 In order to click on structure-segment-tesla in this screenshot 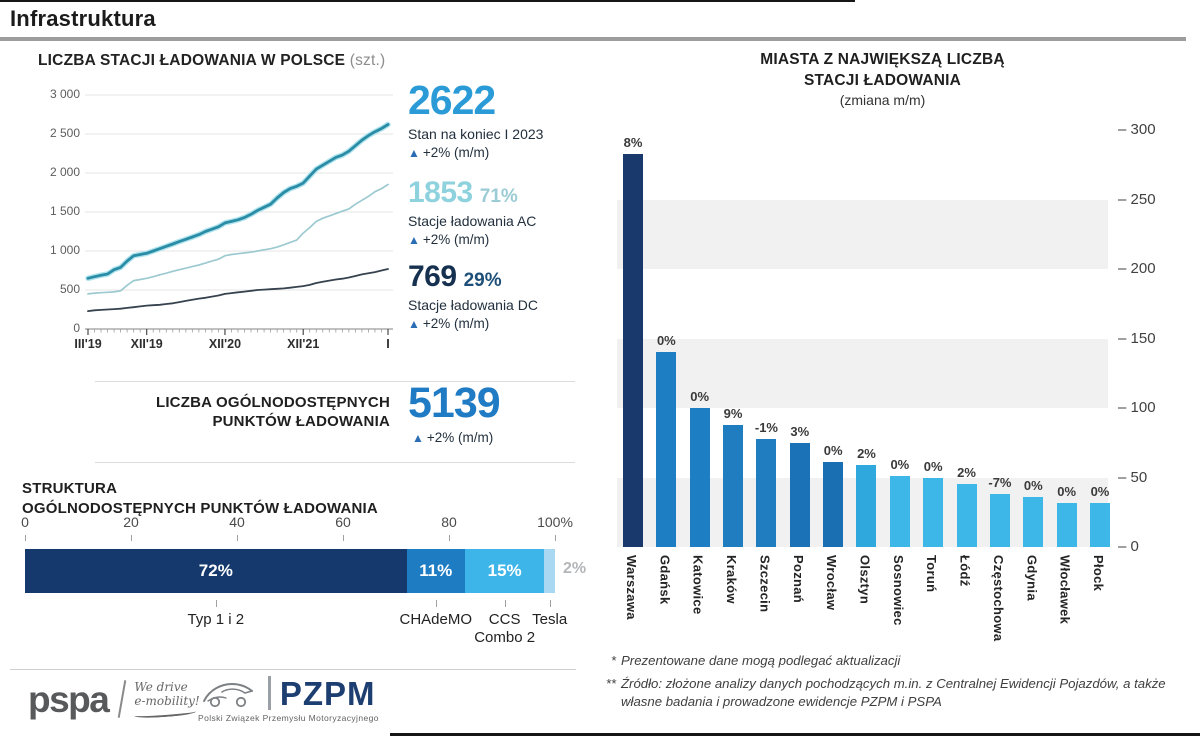, I will do `click(549, 571)`.